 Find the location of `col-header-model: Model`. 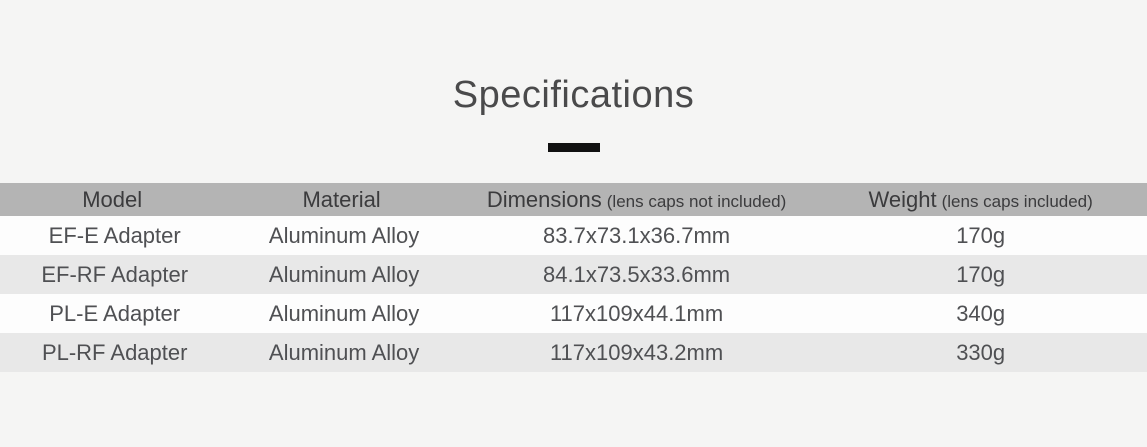

col-header-model: Model is located at coordinates (114, 199).